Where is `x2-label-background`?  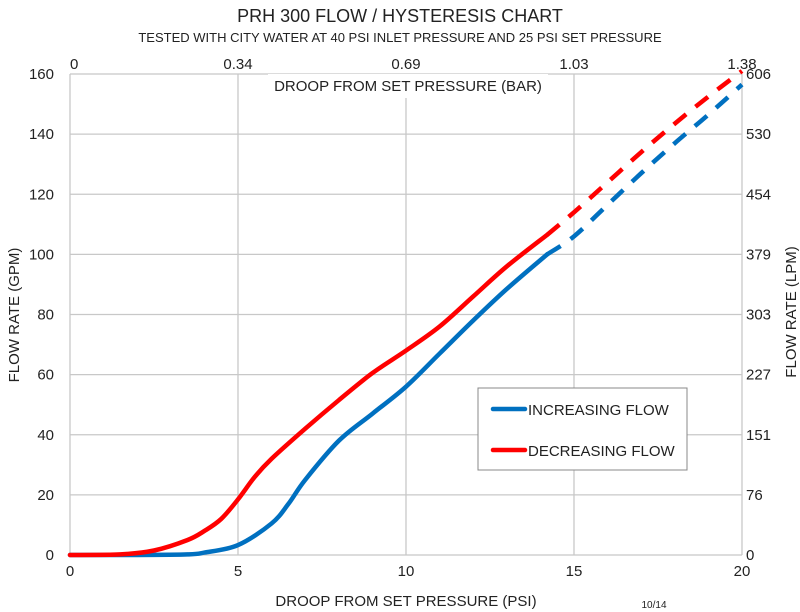
x2-label-background is located at coordinates (408, 86).